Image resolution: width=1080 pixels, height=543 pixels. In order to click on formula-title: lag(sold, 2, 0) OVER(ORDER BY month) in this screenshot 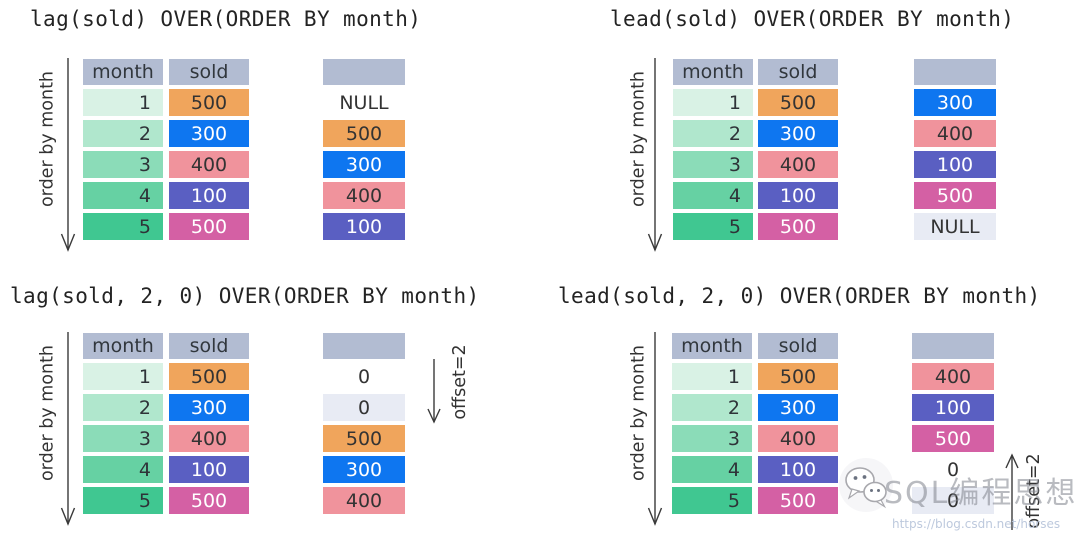, I will do `click(245, 296)`.